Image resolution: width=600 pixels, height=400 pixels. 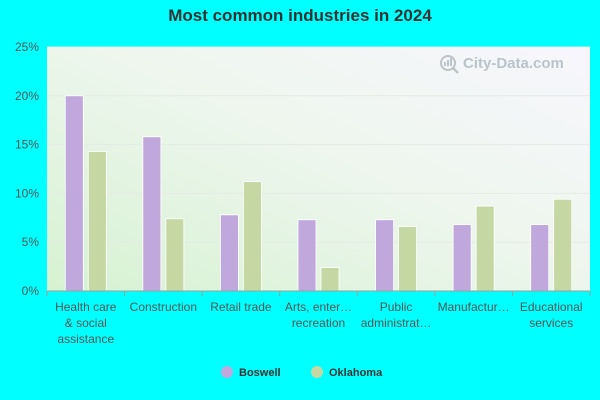 What do you see at coordinates (513, 63) in the screenshot?
I see `watermark-text: City-Data.com` at bounding box center [513, 63].